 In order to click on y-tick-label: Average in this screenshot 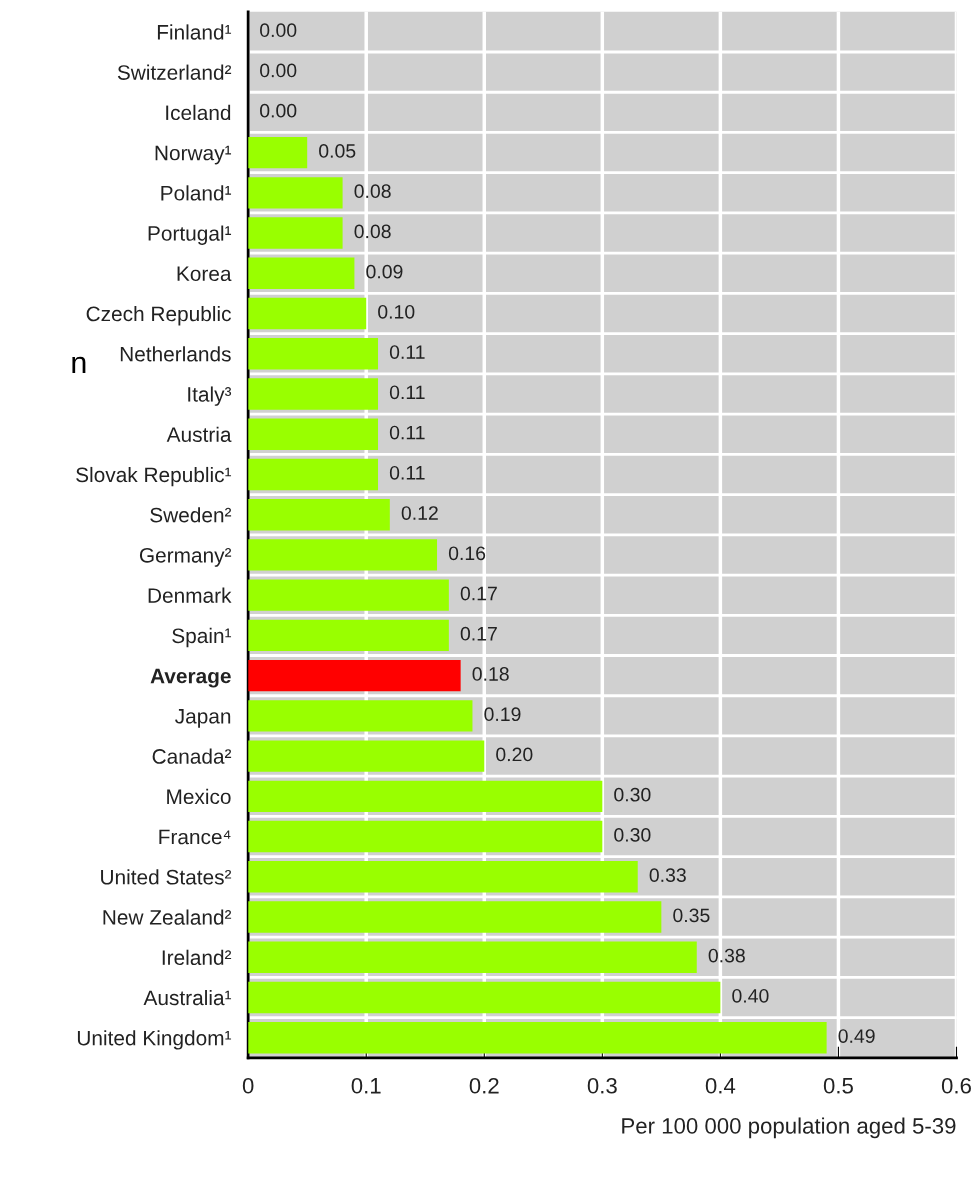, I will do `click(190, 678)`.